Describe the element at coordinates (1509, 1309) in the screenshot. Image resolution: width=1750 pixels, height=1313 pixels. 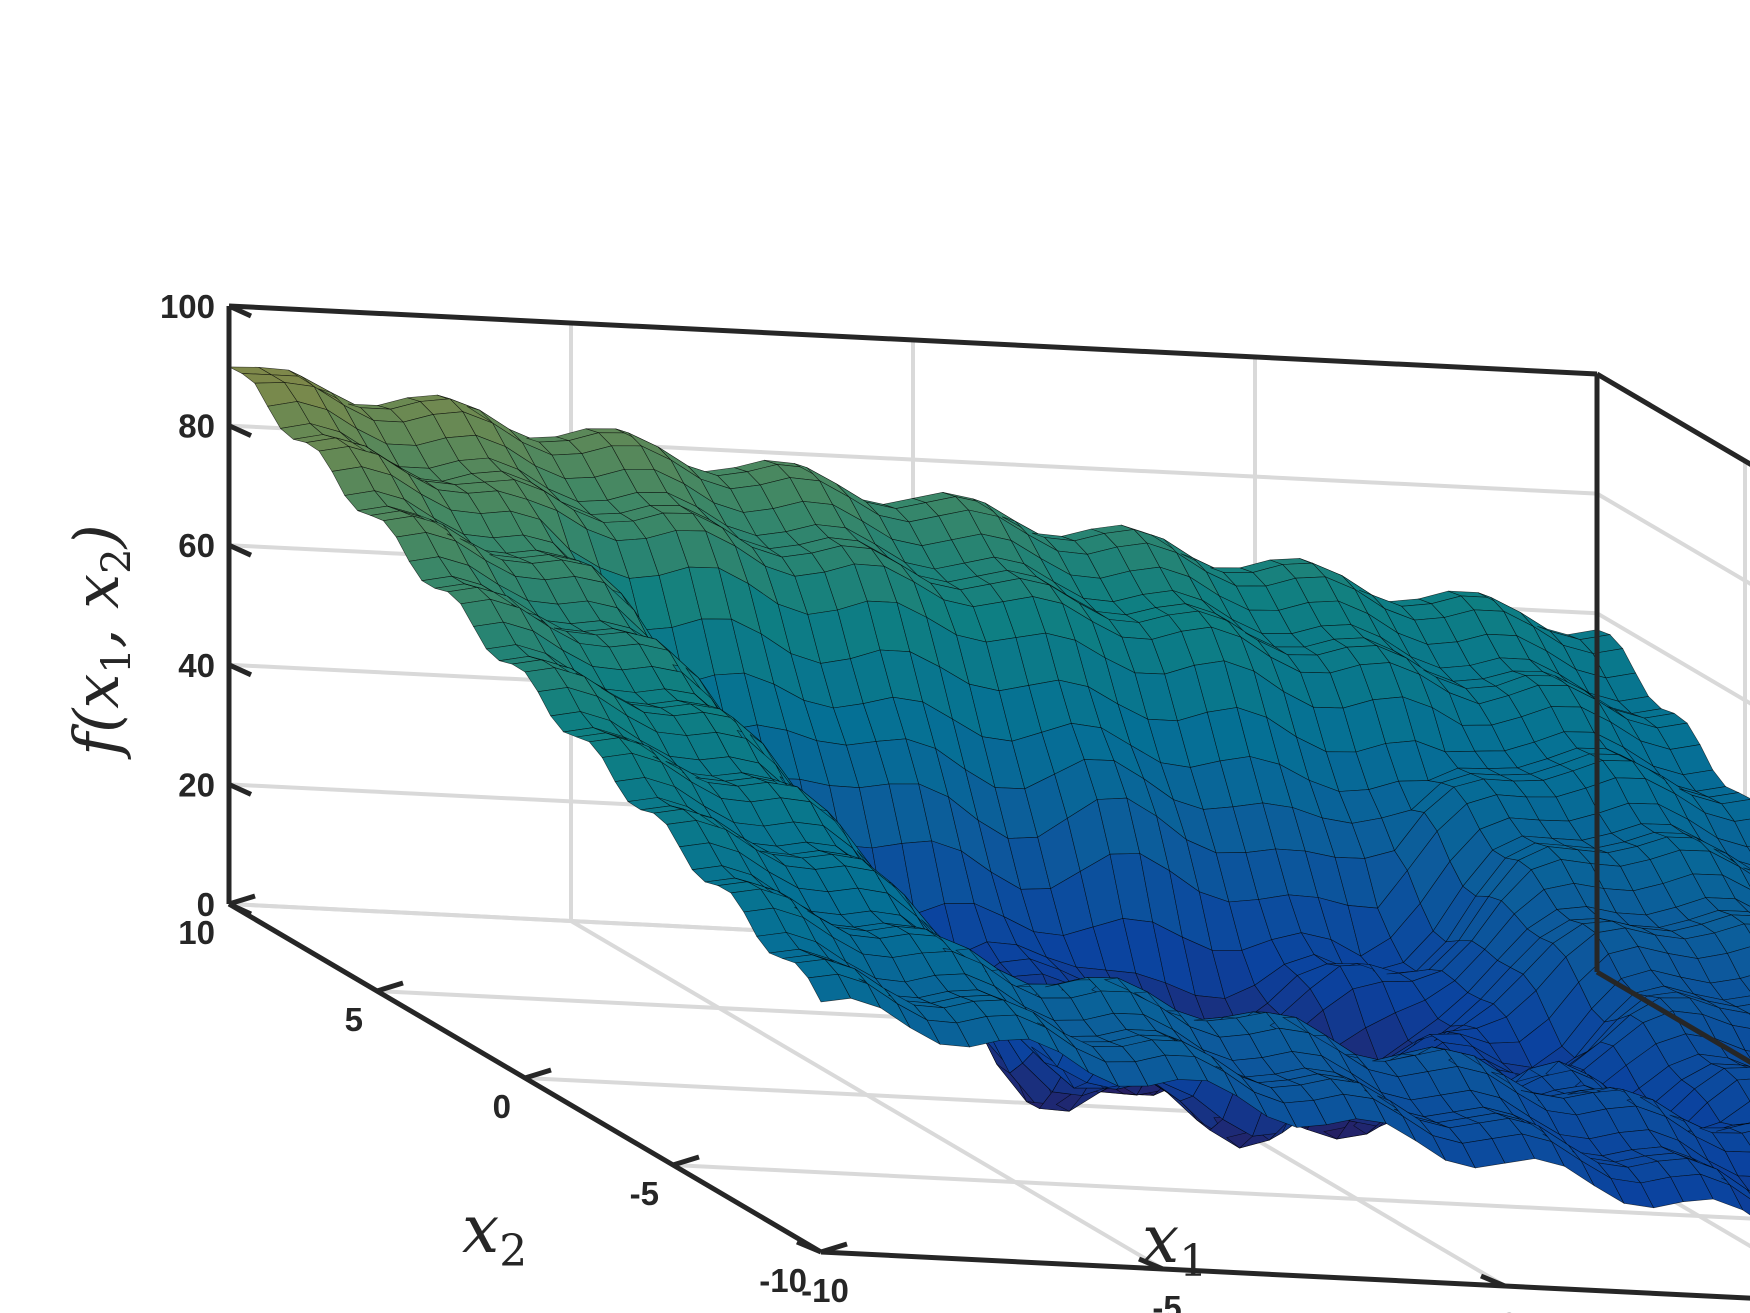
I see `x1-tick-label: 0` at that location.